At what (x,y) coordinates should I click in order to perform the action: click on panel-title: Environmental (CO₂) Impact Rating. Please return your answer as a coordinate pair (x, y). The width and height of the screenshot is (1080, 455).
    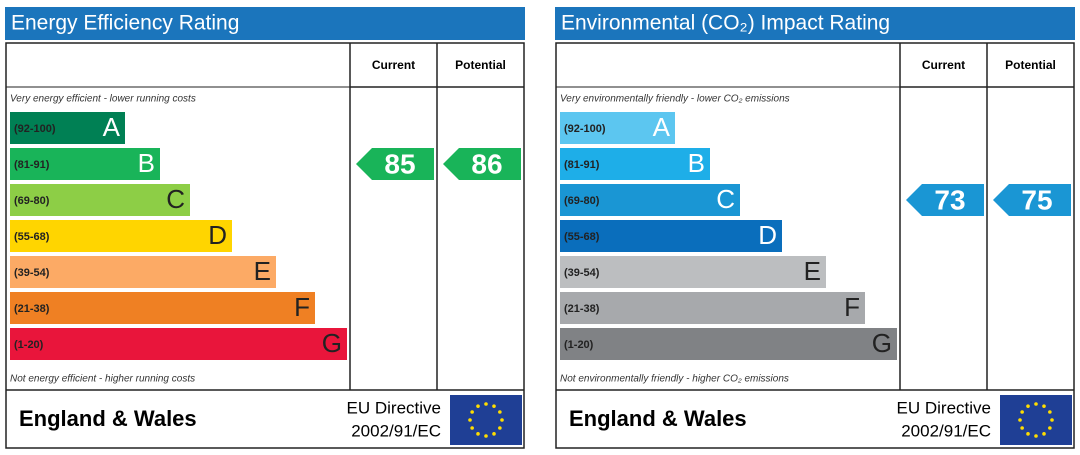
    Looking at the image, I should click on (725, 23).